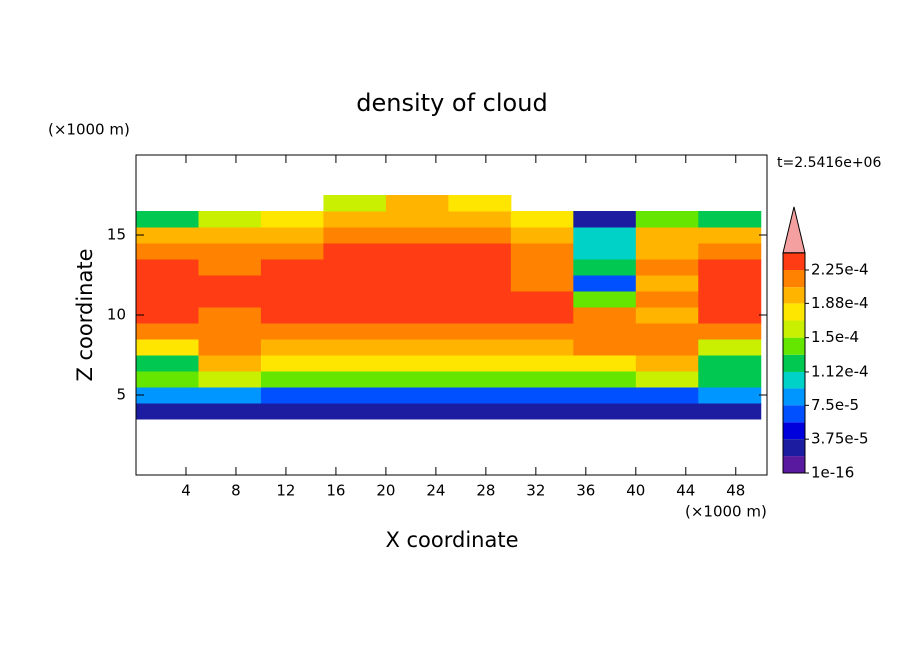 This screenshot has width=904, height=654. I want to click on x-tick-label: 24, so click(435, 491).